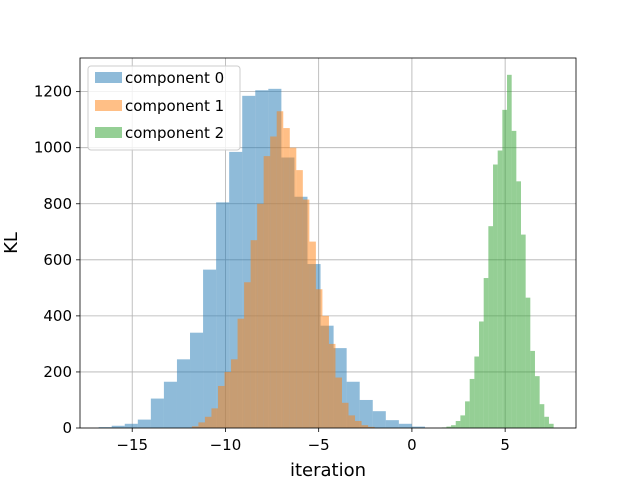 The width and height of the screenshot is (640, 480). I want to click on legend-label-component-1: component 1, so click(174, 106).